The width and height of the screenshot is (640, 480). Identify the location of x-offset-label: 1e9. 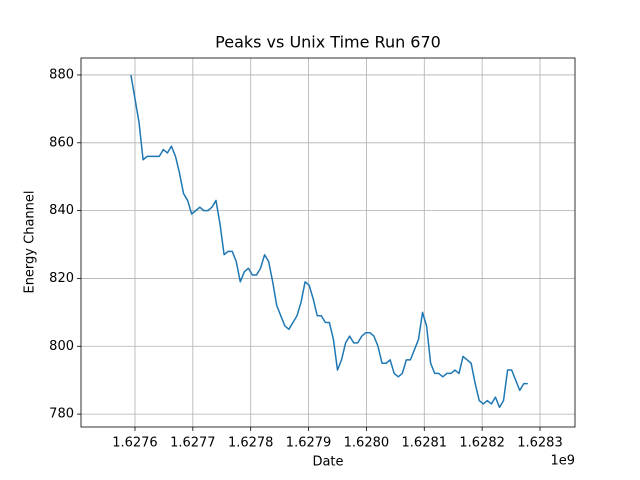
(562, 461).